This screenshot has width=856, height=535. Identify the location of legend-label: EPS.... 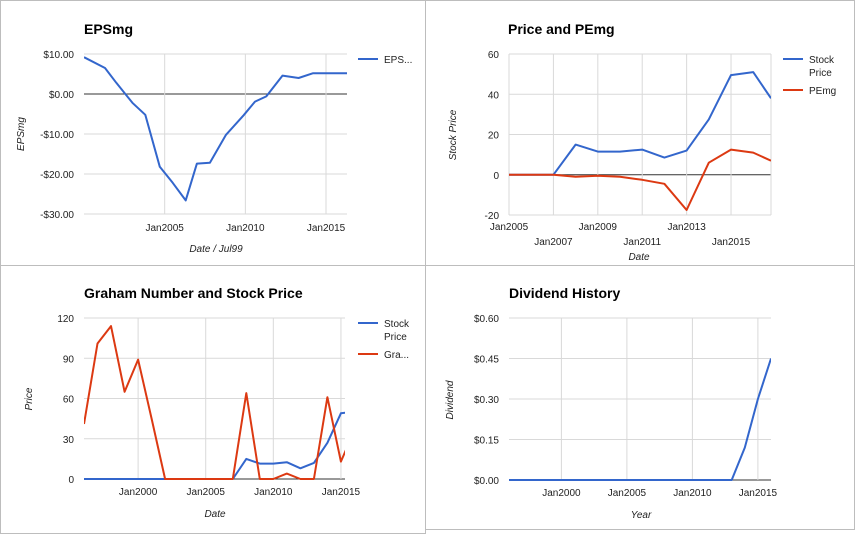
(398, 60).